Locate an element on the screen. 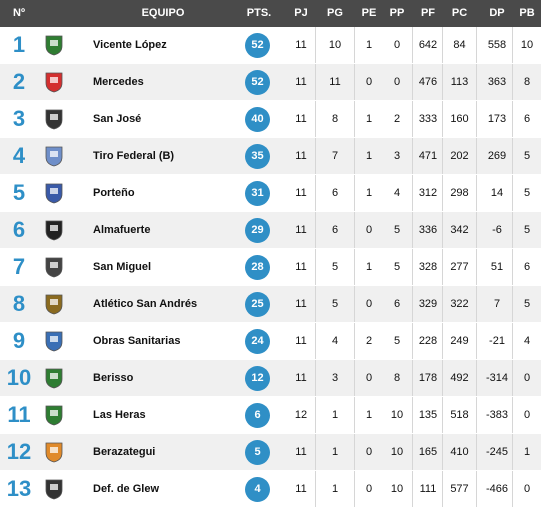 This screenshot has height=508, width=541. position-number: 12 is located at coordinates (19, 451).